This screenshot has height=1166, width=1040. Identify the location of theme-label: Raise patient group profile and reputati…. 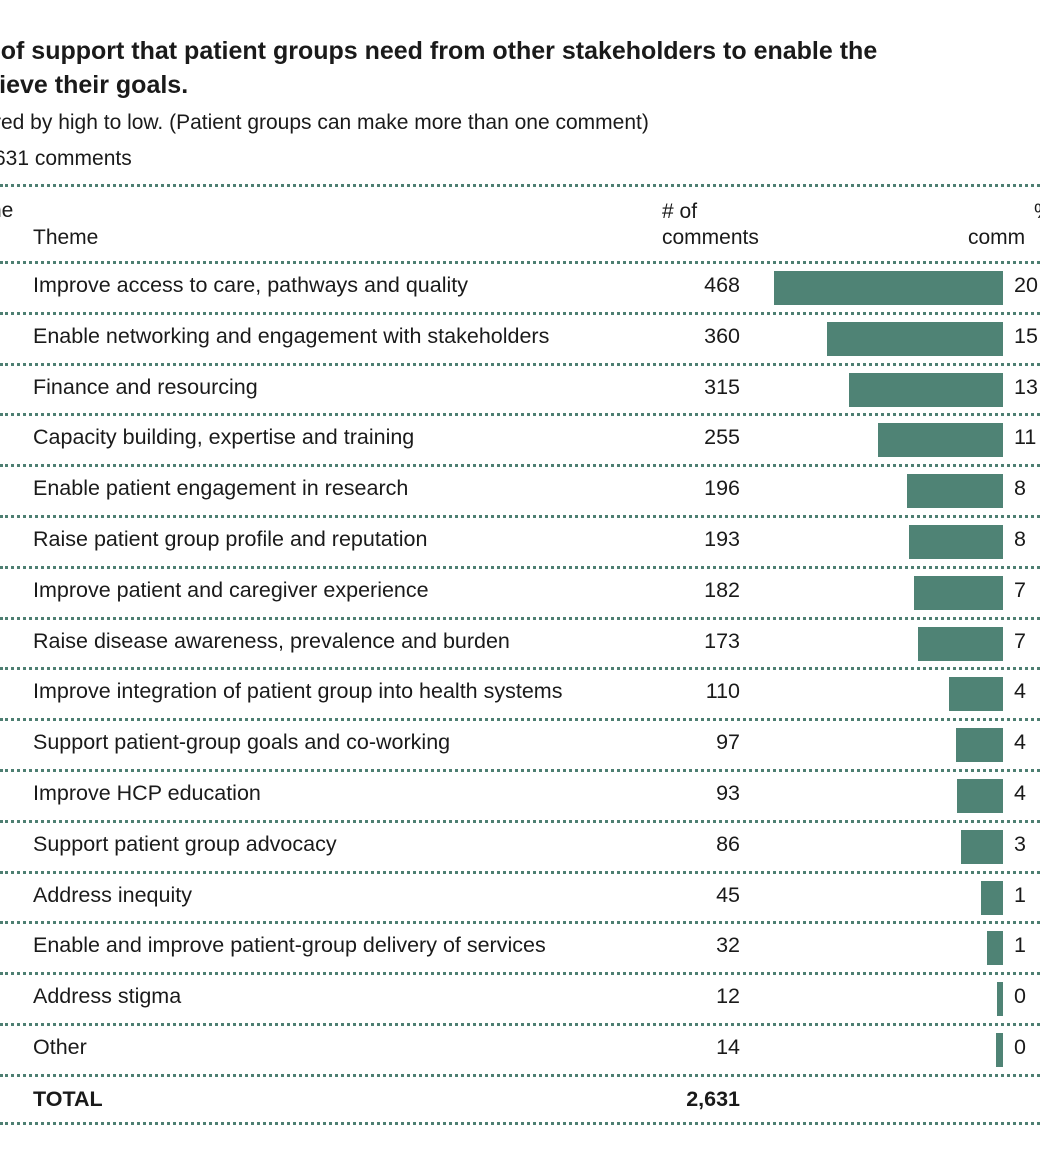
(230, 539).